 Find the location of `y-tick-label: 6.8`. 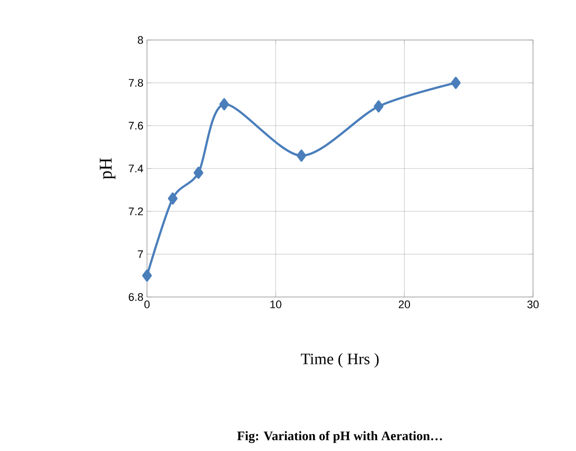

y-tick-label: 6.8 is located at coordinates (135, 297).